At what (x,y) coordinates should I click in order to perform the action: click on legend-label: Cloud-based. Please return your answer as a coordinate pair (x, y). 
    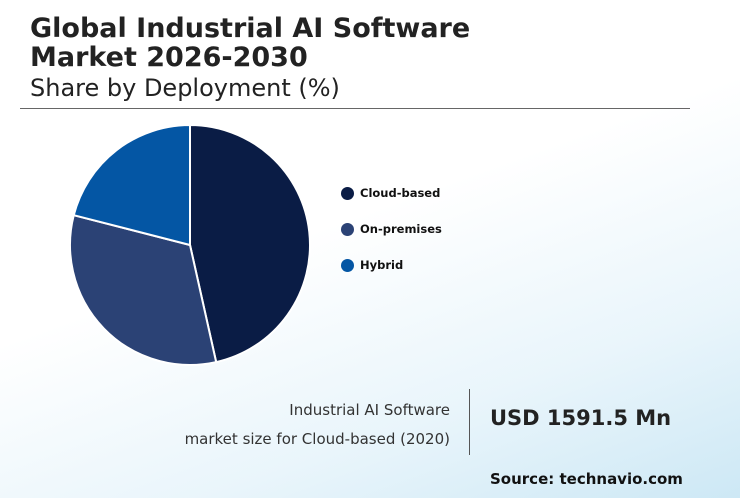
    Looking at the image, I should click on (400, 193).